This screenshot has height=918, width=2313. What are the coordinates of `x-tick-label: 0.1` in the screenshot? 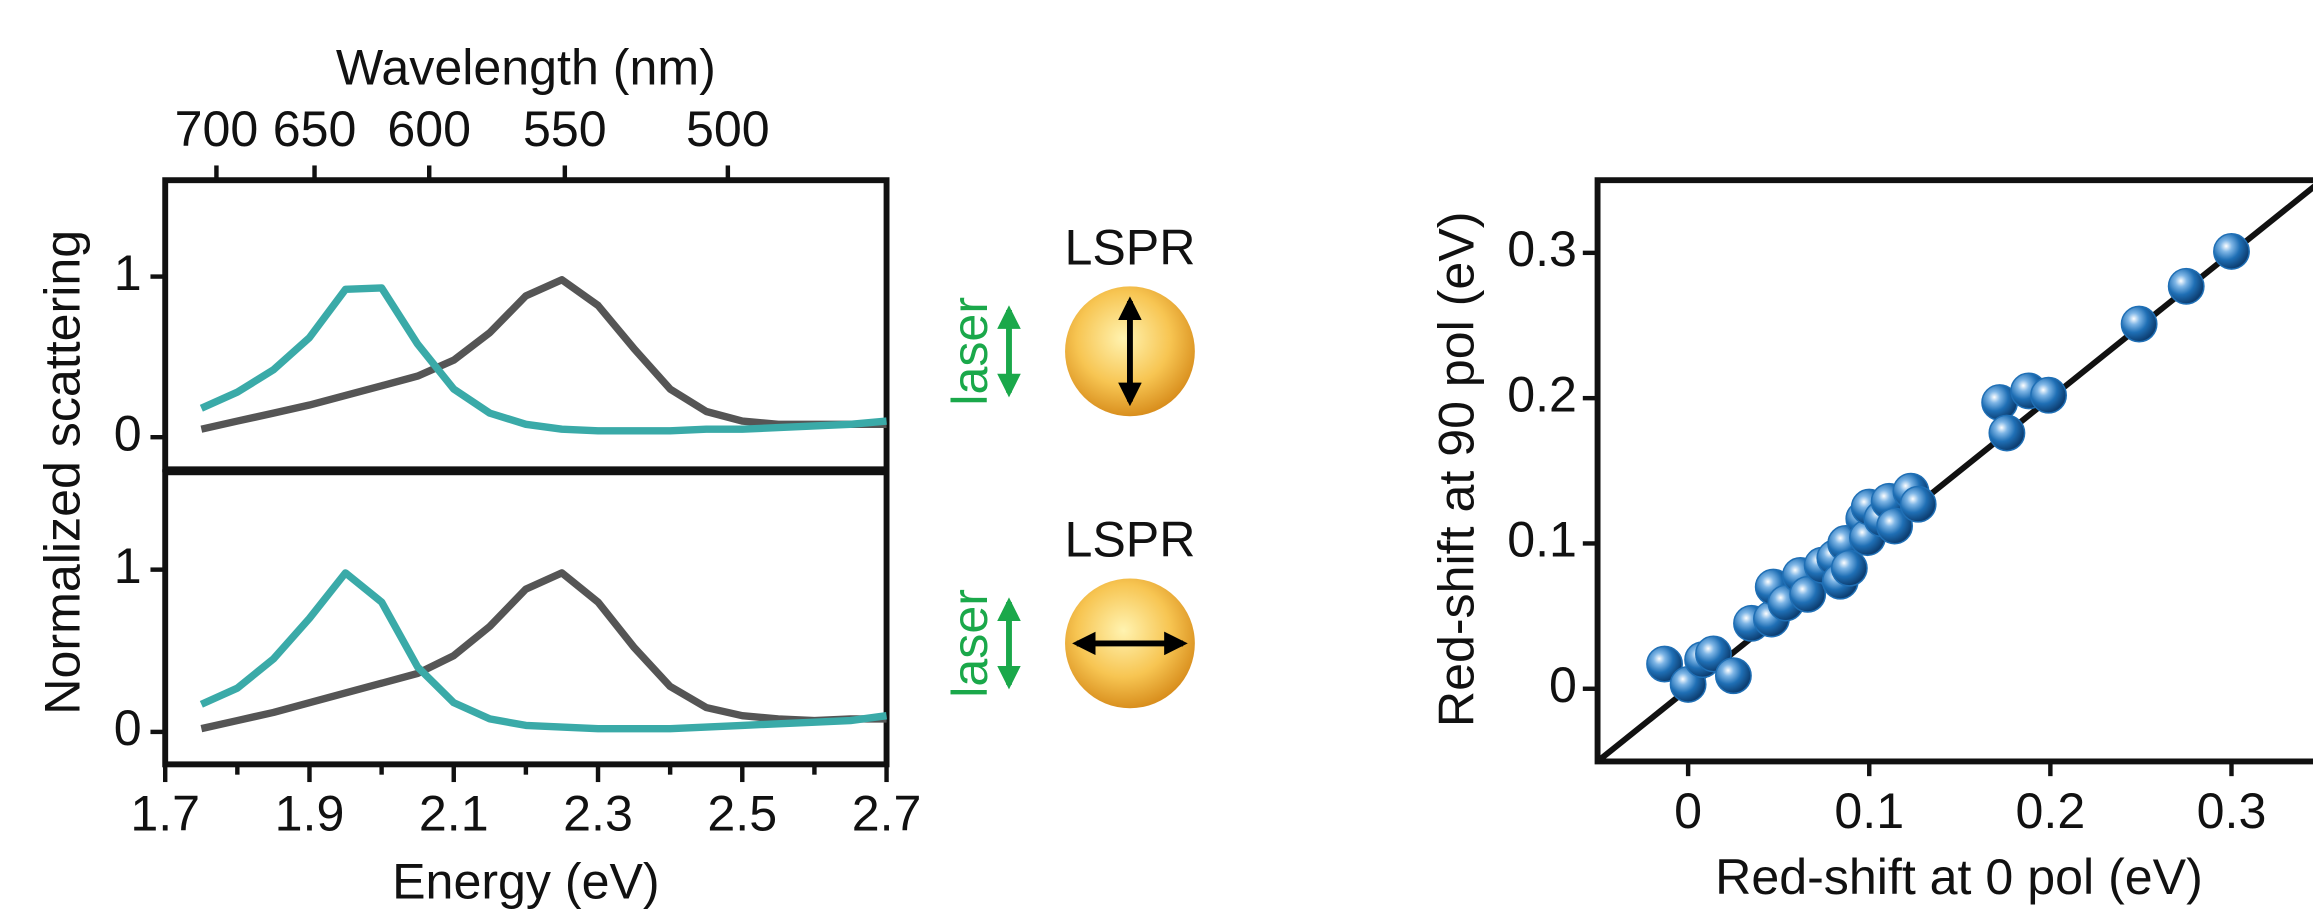 It's located at (1869, 811).